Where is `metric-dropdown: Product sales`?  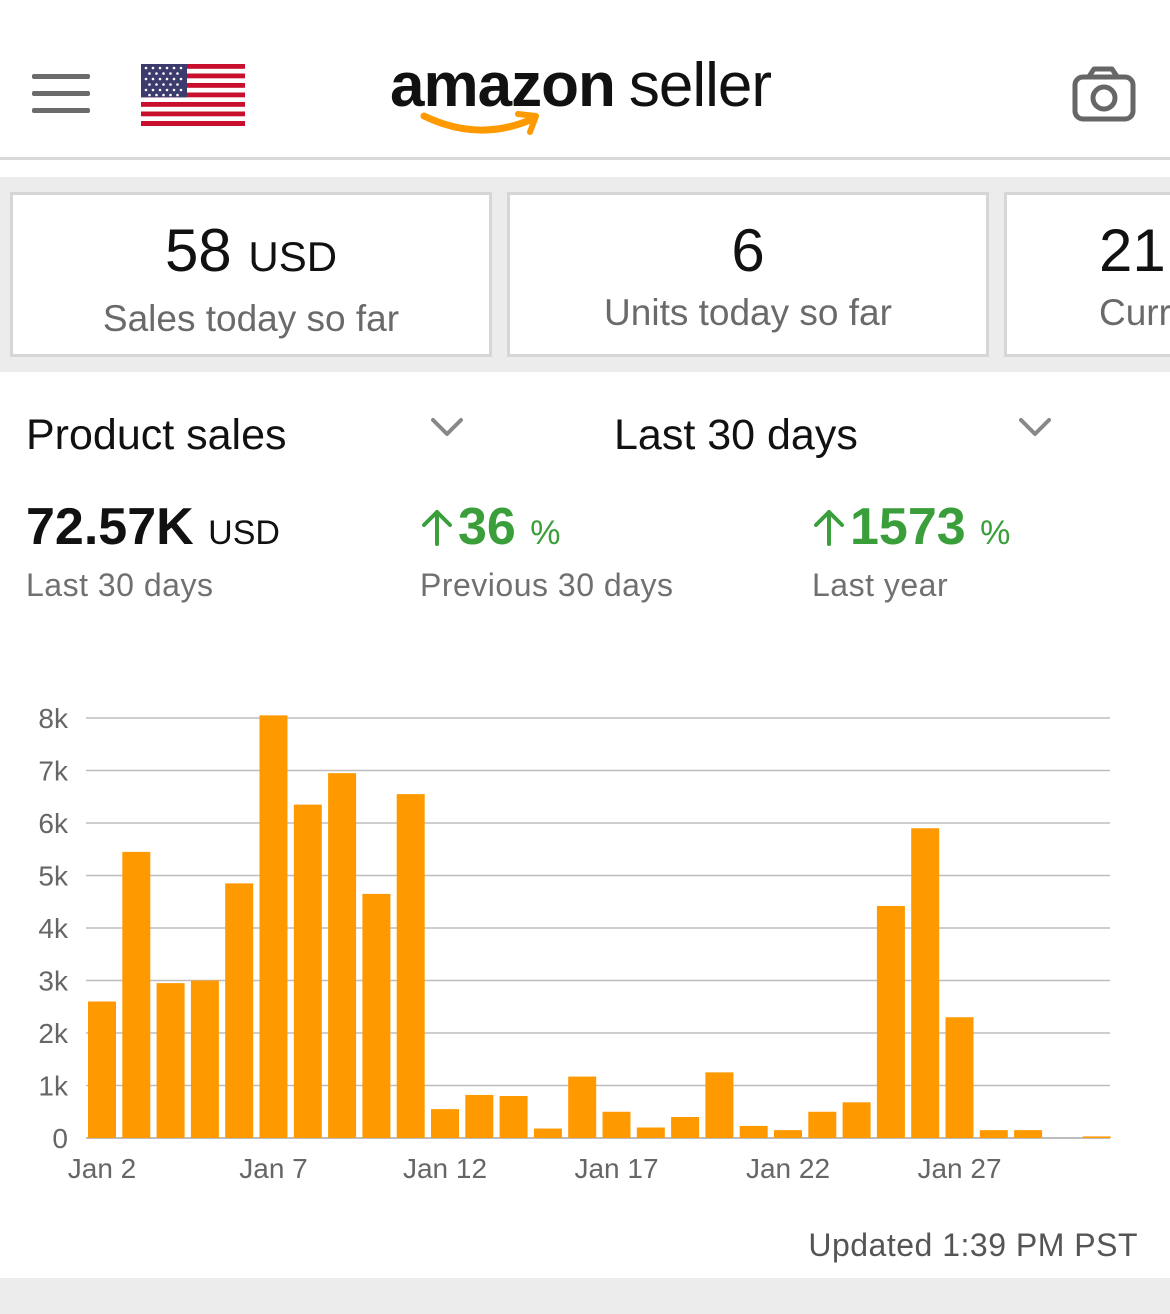 metric-dropdown: Product sales is located at coordinates (249, 434).